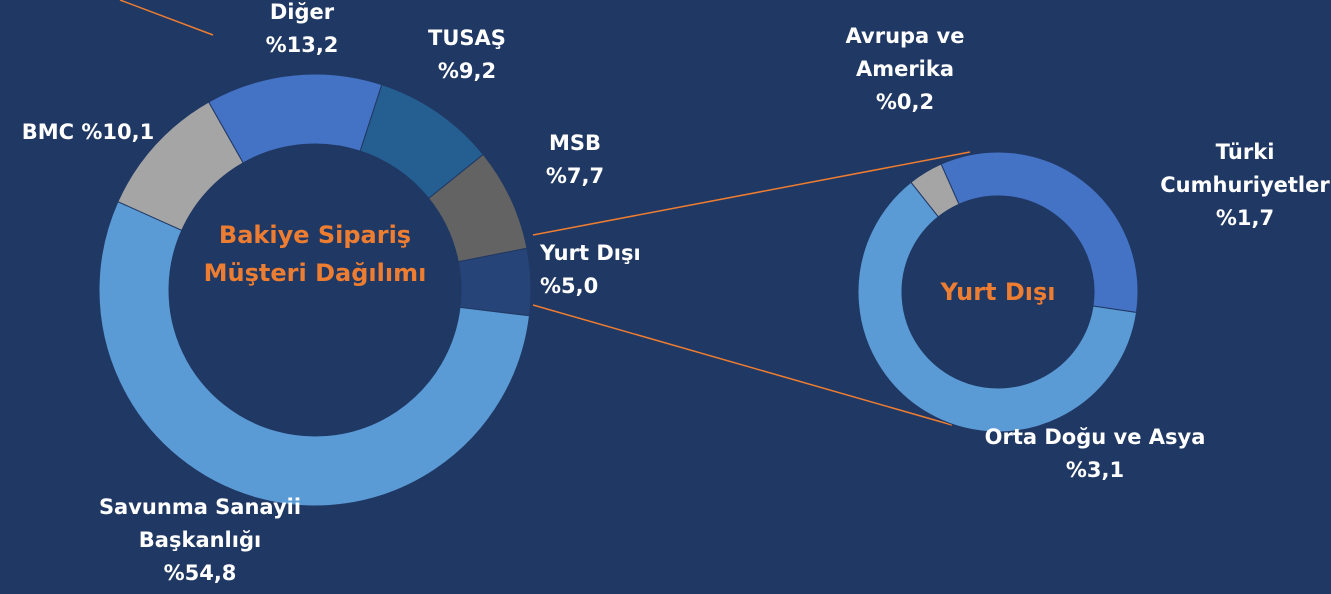 The width and height of the screenshot is (1331, 594). What do you see at coordinates (575, 176) in the screenshot?
I see `value-label: %7,7` at bounding box center [575, 176].